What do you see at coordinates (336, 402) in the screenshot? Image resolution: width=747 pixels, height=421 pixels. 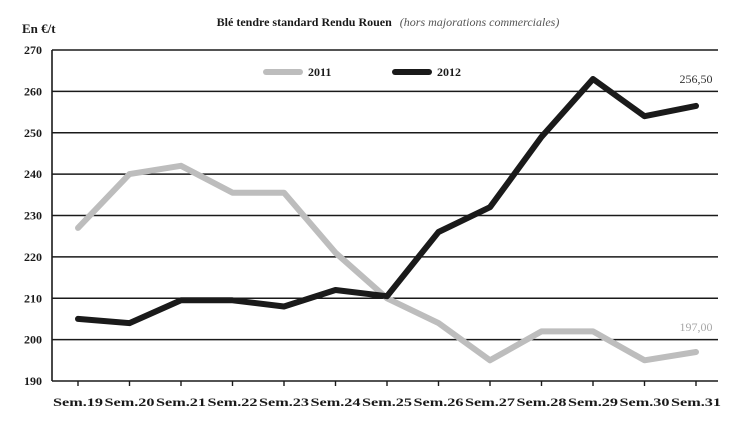 I see `x-tick-label: Sem.24` at bounding box center [336, 402].